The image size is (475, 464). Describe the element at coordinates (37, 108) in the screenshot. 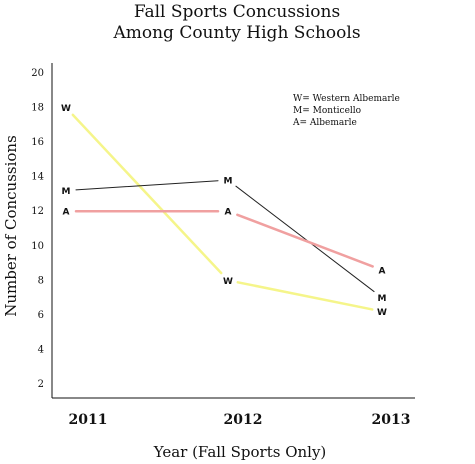

I see `y-tick-label: 18` at that location.